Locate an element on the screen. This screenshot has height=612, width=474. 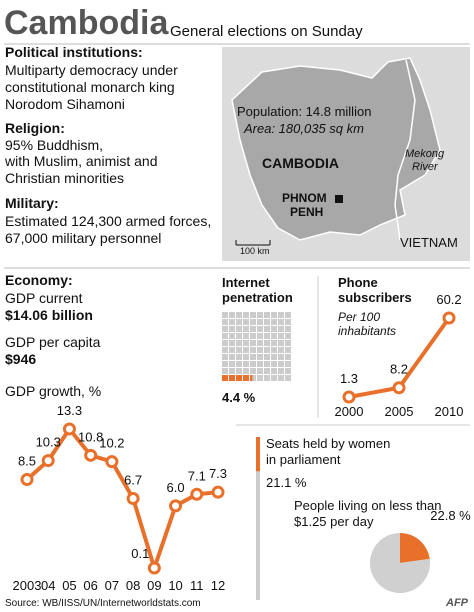
credit: AFP is located at coordinates (457, 603).